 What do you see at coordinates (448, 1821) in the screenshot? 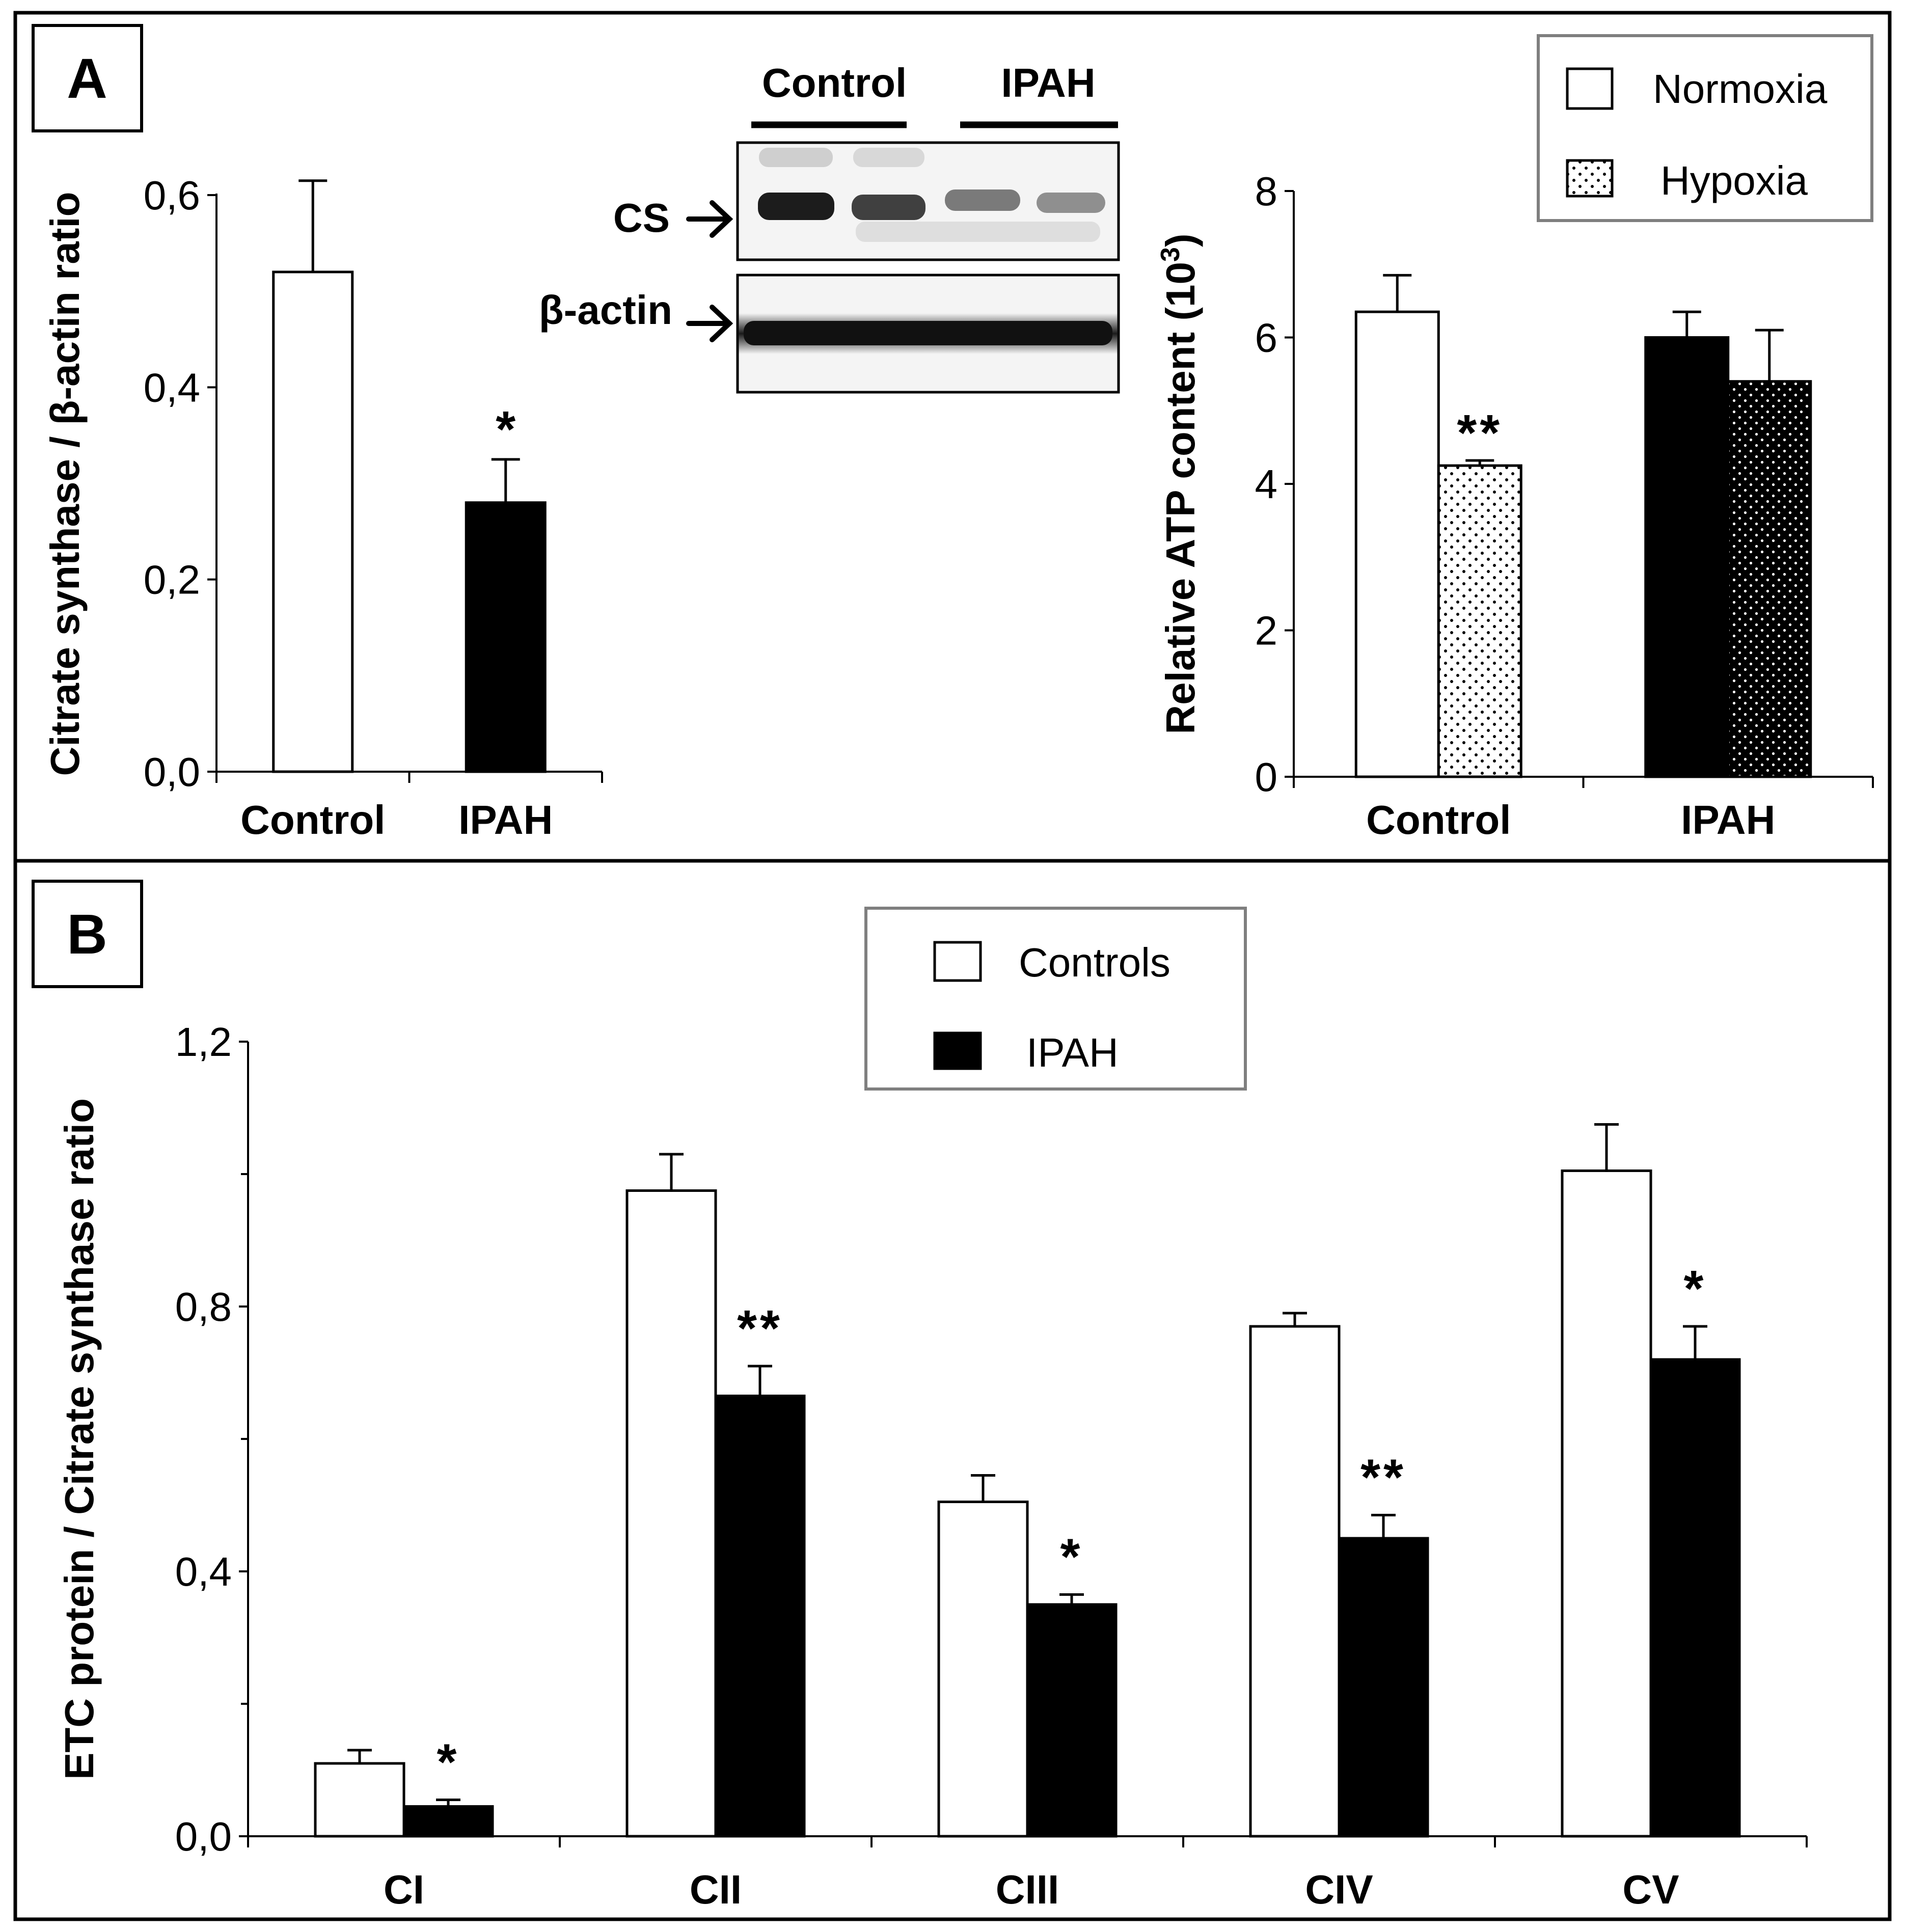
I see `etc-bar-ci-ipah` at bounding box center [448, 1821].